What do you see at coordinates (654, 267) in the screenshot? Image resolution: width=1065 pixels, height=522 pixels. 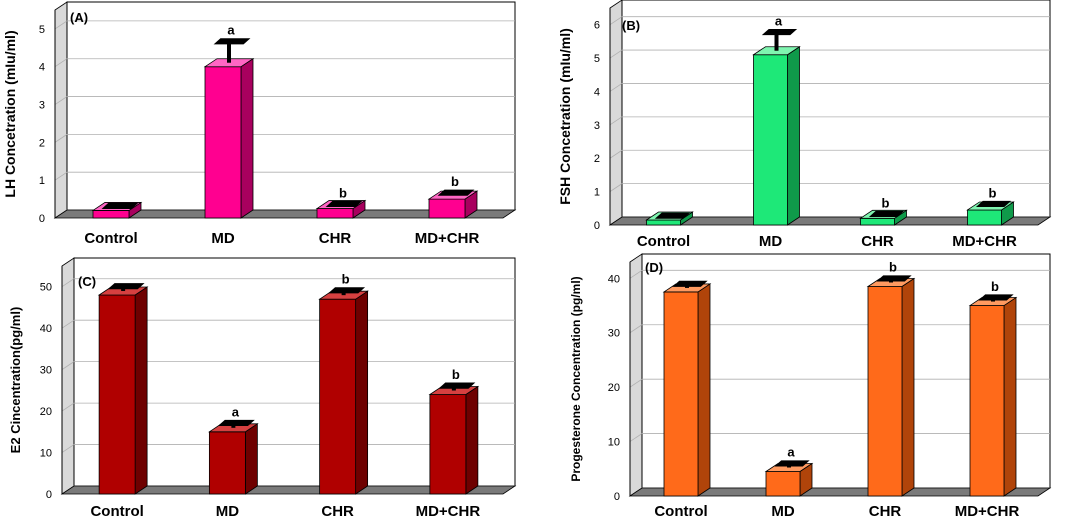 I see `panel-label: (D)` at bounding box center [654, 267].